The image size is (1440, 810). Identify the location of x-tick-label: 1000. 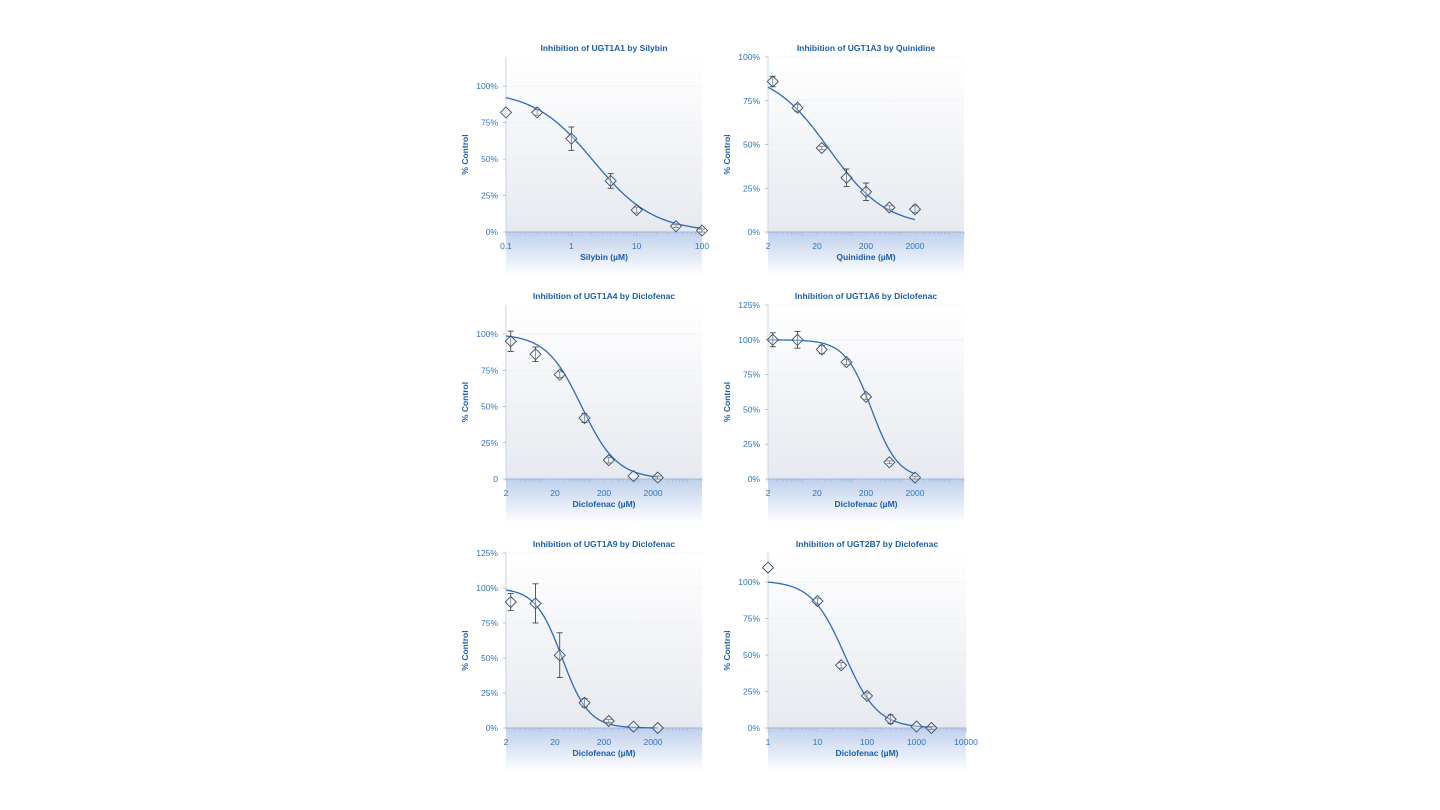
(916, 742).